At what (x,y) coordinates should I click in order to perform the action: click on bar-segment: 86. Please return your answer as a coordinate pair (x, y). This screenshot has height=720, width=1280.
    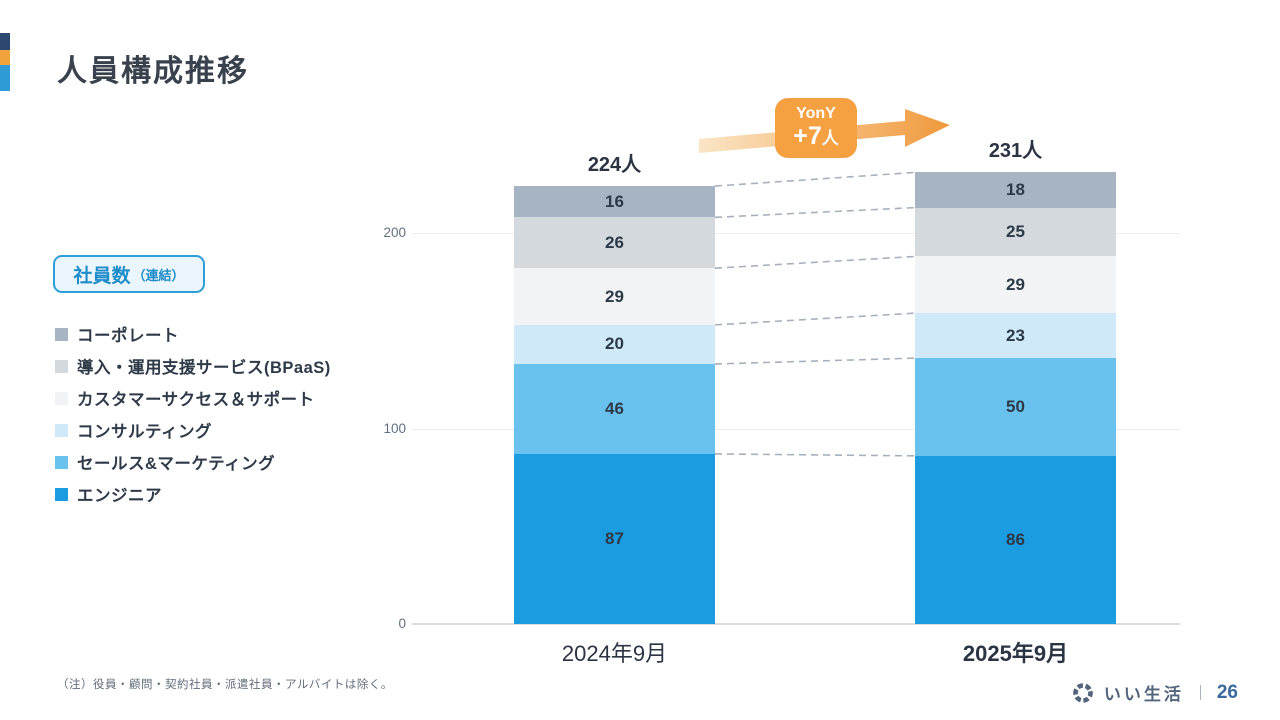
    Looking at the image, I should click on (1015, 539).